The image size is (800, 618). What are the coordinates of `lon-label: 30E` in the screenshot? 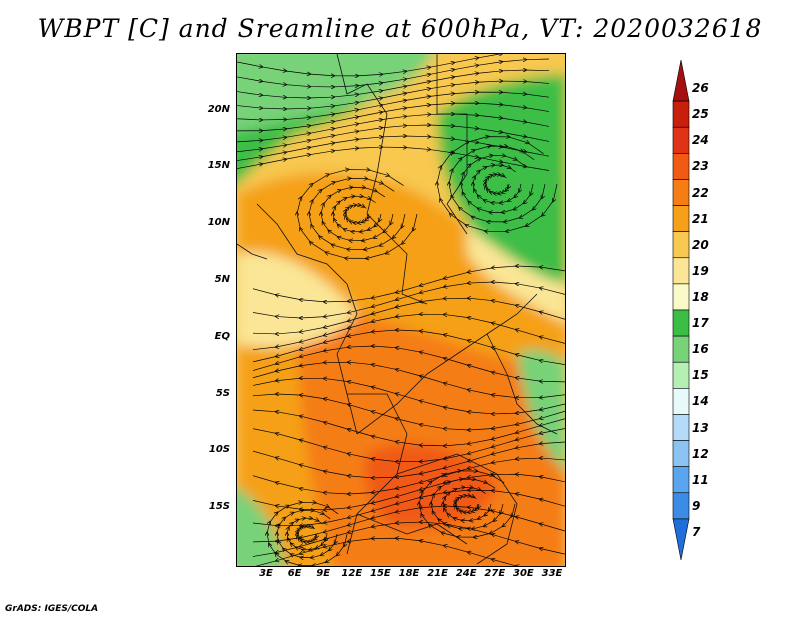 It's located at (523, 573).